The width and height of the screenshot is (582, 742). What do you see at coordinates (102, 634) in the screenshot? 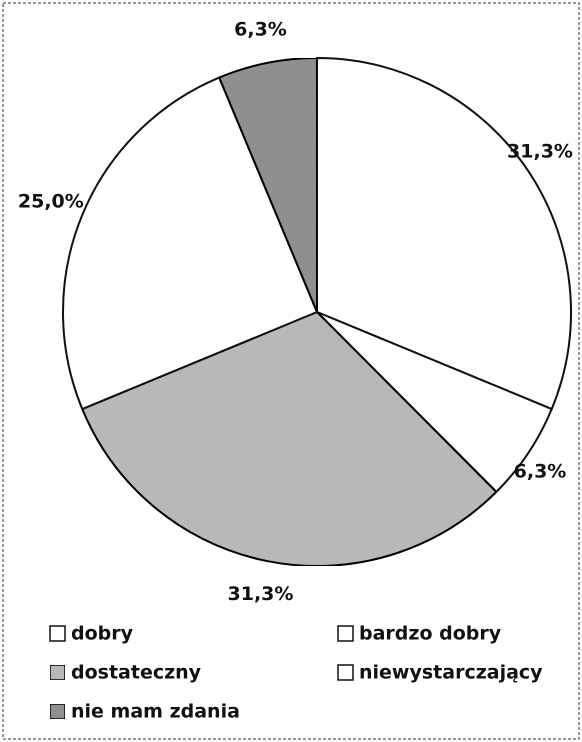
I see `legend-label: dobry` at bounding box center [102, 634].